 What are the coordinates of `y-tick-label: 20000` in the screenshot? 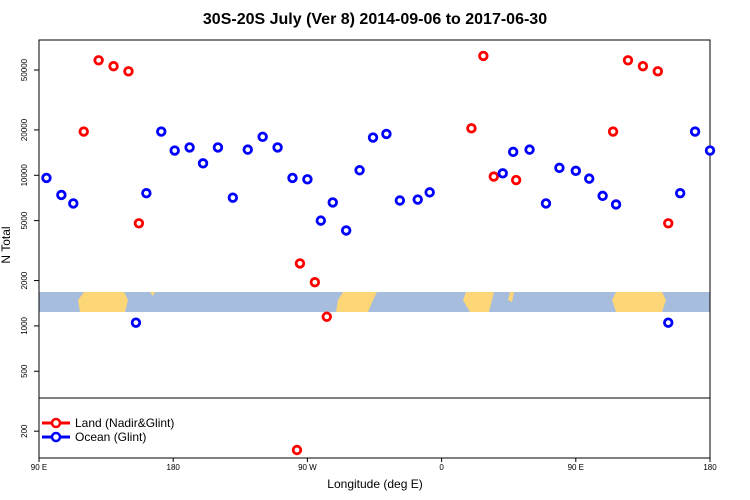 It's located at (24, 129).